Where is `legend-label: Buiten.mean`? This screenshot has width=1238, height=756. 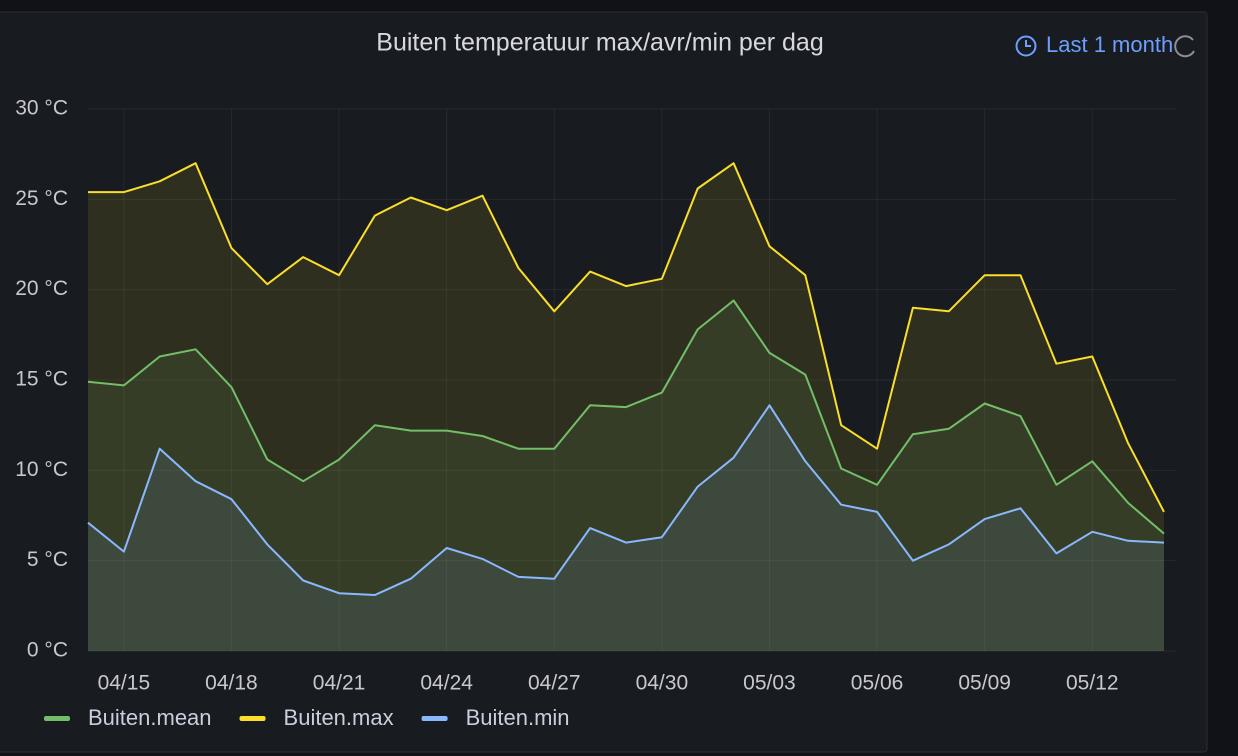 legend-label: Buiten.mean is located at coordinates (150, 717).